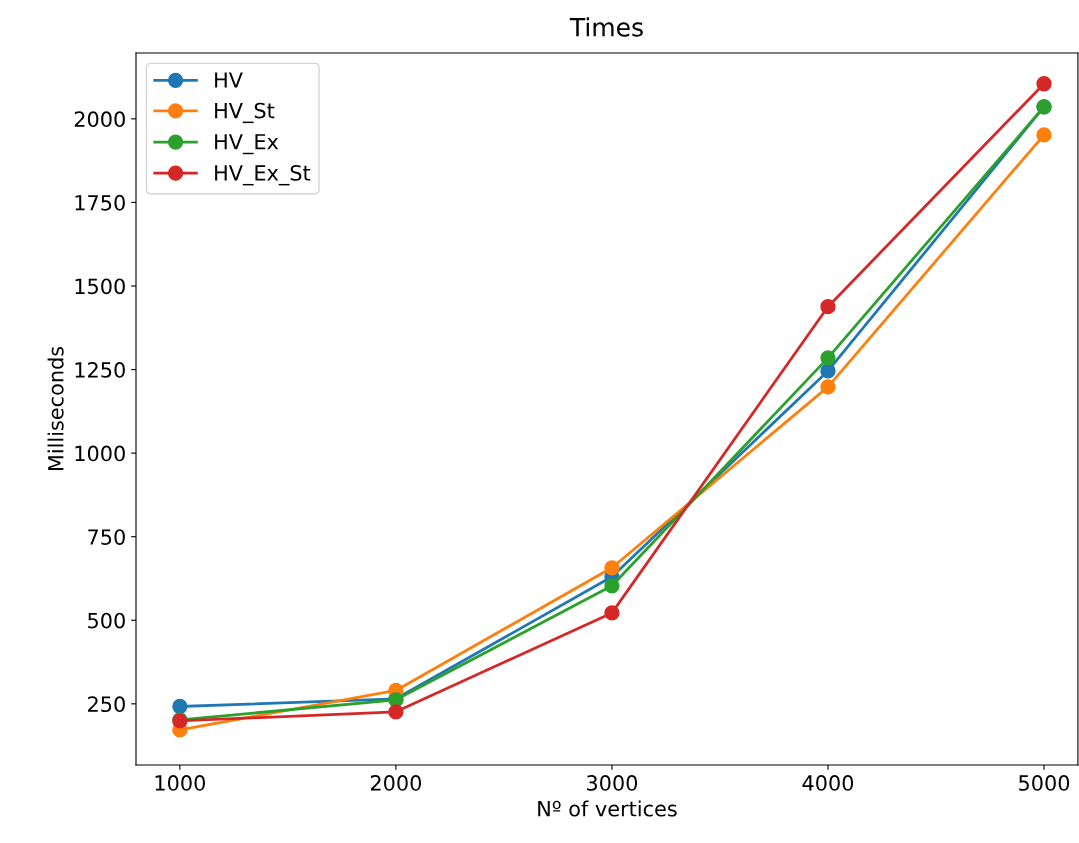  What do you see at coordinates (106, 620) in the screenshot?
I see `y-tick-label: 500` at bounding box center [106, 620].